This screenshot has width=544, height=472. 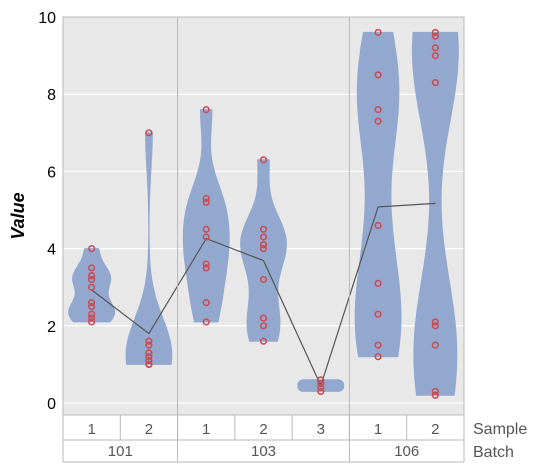 What do you see at coordinates (51, 95) in the screenshot?
I see `y-tick-label: 8` at bounding box center [51, 95].